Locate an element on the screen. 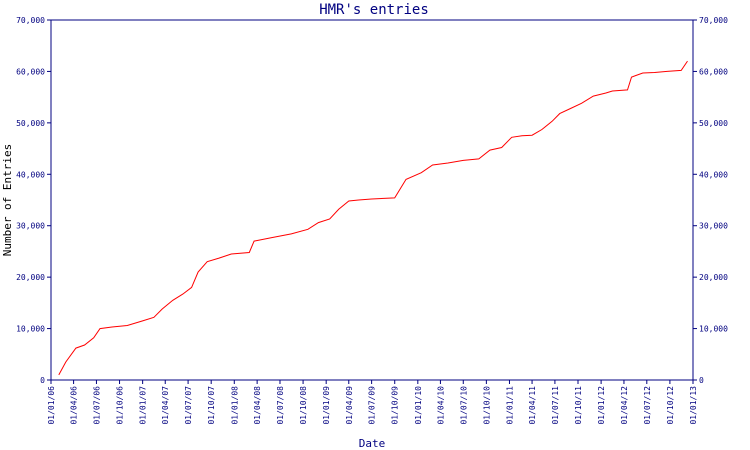  y-tick-label-left: 30,000 is located at coordinates (30, 226).